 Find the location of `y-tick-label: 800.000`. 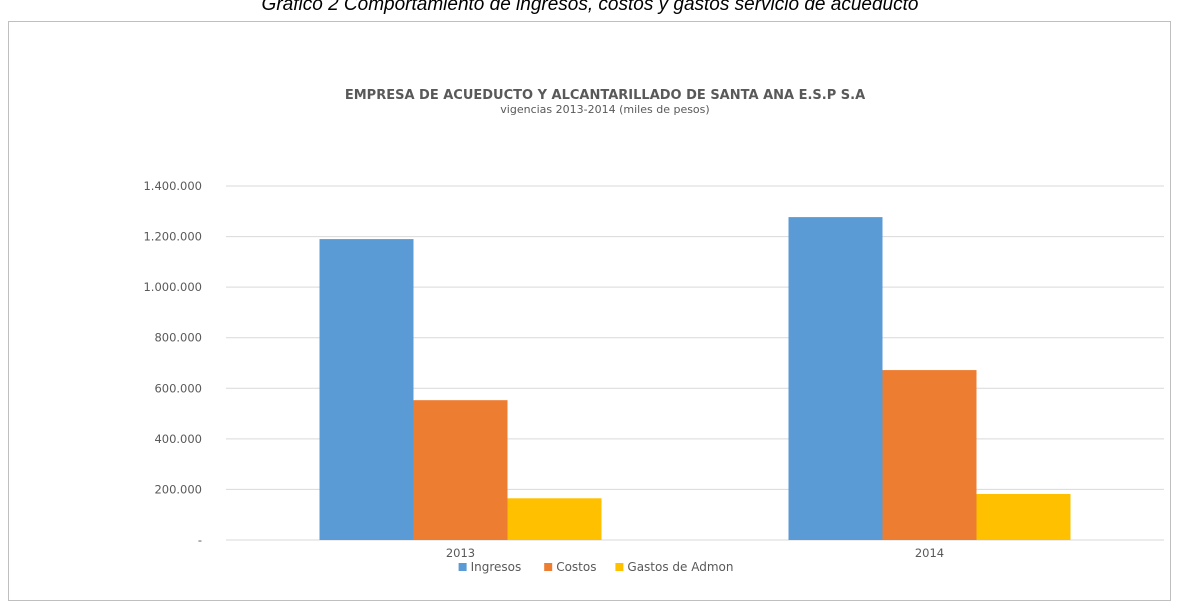

y-tick-label: 800.000 is located at coordinates (178, 338).